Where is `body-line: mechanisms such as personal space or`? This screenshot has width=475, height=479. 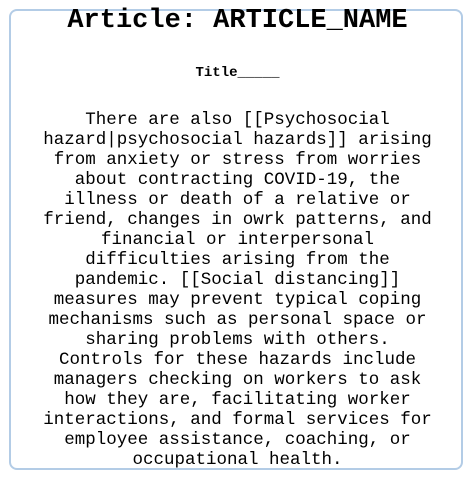 body-line: mechanisms such as personal space or is located at coordinates (237, 320).